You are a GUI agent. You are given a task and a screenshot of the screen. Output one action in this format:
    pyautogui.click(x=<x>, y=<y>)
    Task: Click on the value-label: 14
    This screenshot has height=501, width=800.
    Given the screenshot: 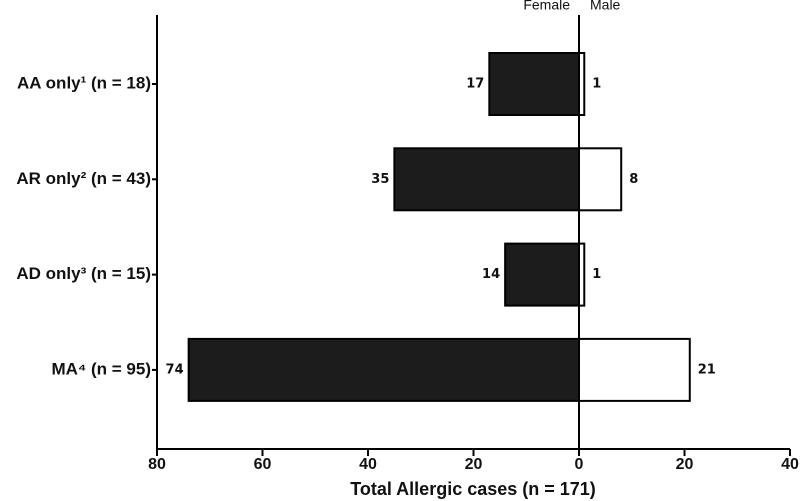 What is the action you would take?
    pyautogui.click(x=491, y=274)
    